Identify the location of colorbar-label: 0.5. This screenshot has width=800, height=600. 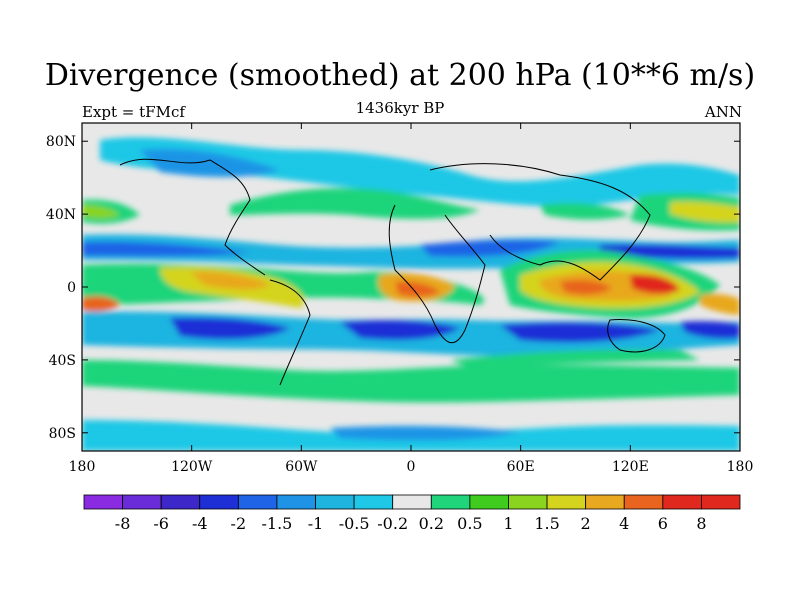
(469, 523).